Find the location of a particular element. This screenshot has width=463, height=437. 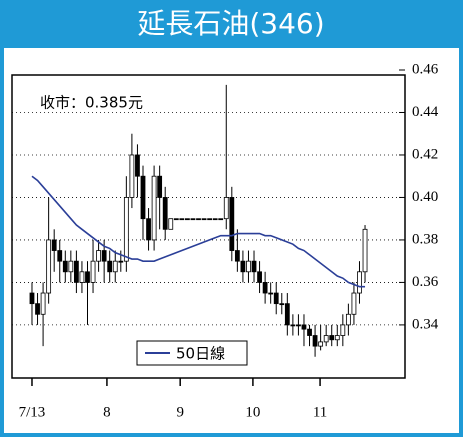

y-tick-label: 0.44 is located at coordinates (425, 112).